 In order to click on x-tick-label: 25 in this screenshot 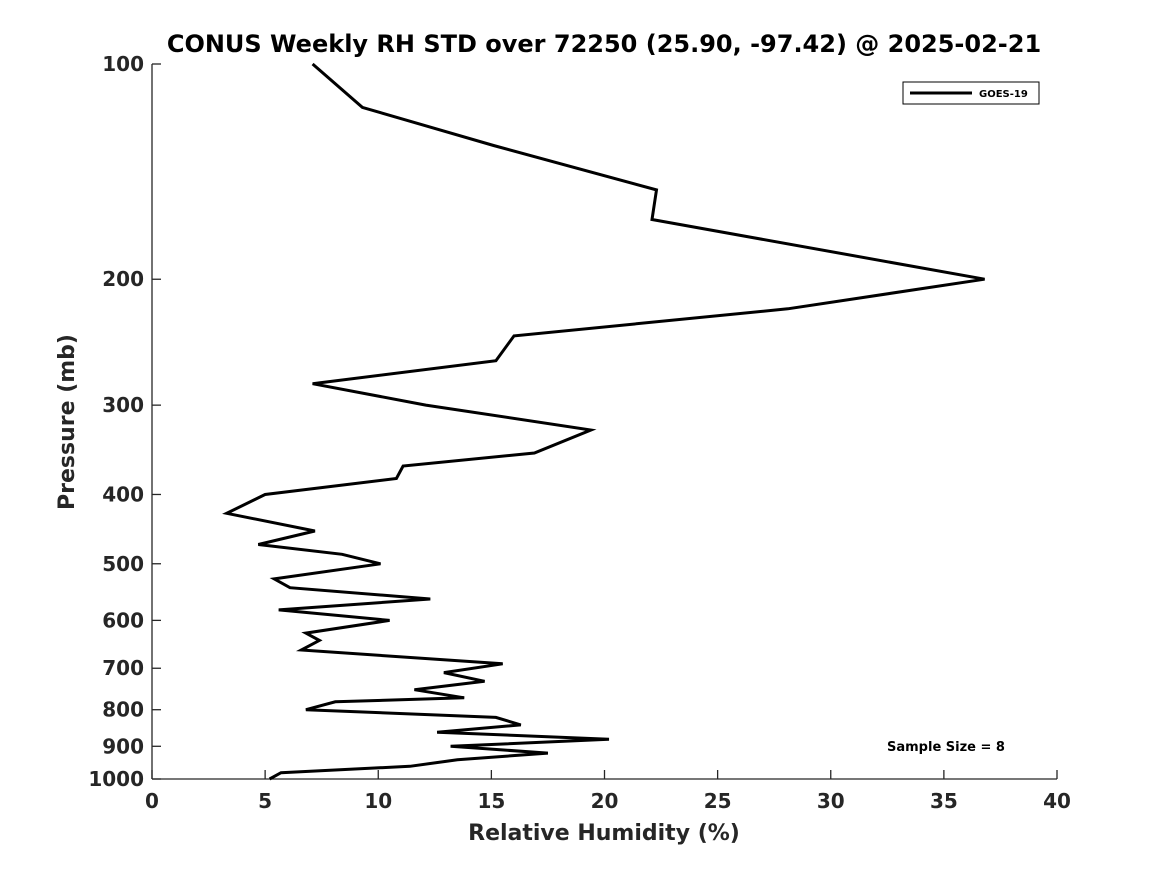, I will do `click(718, 801)`.